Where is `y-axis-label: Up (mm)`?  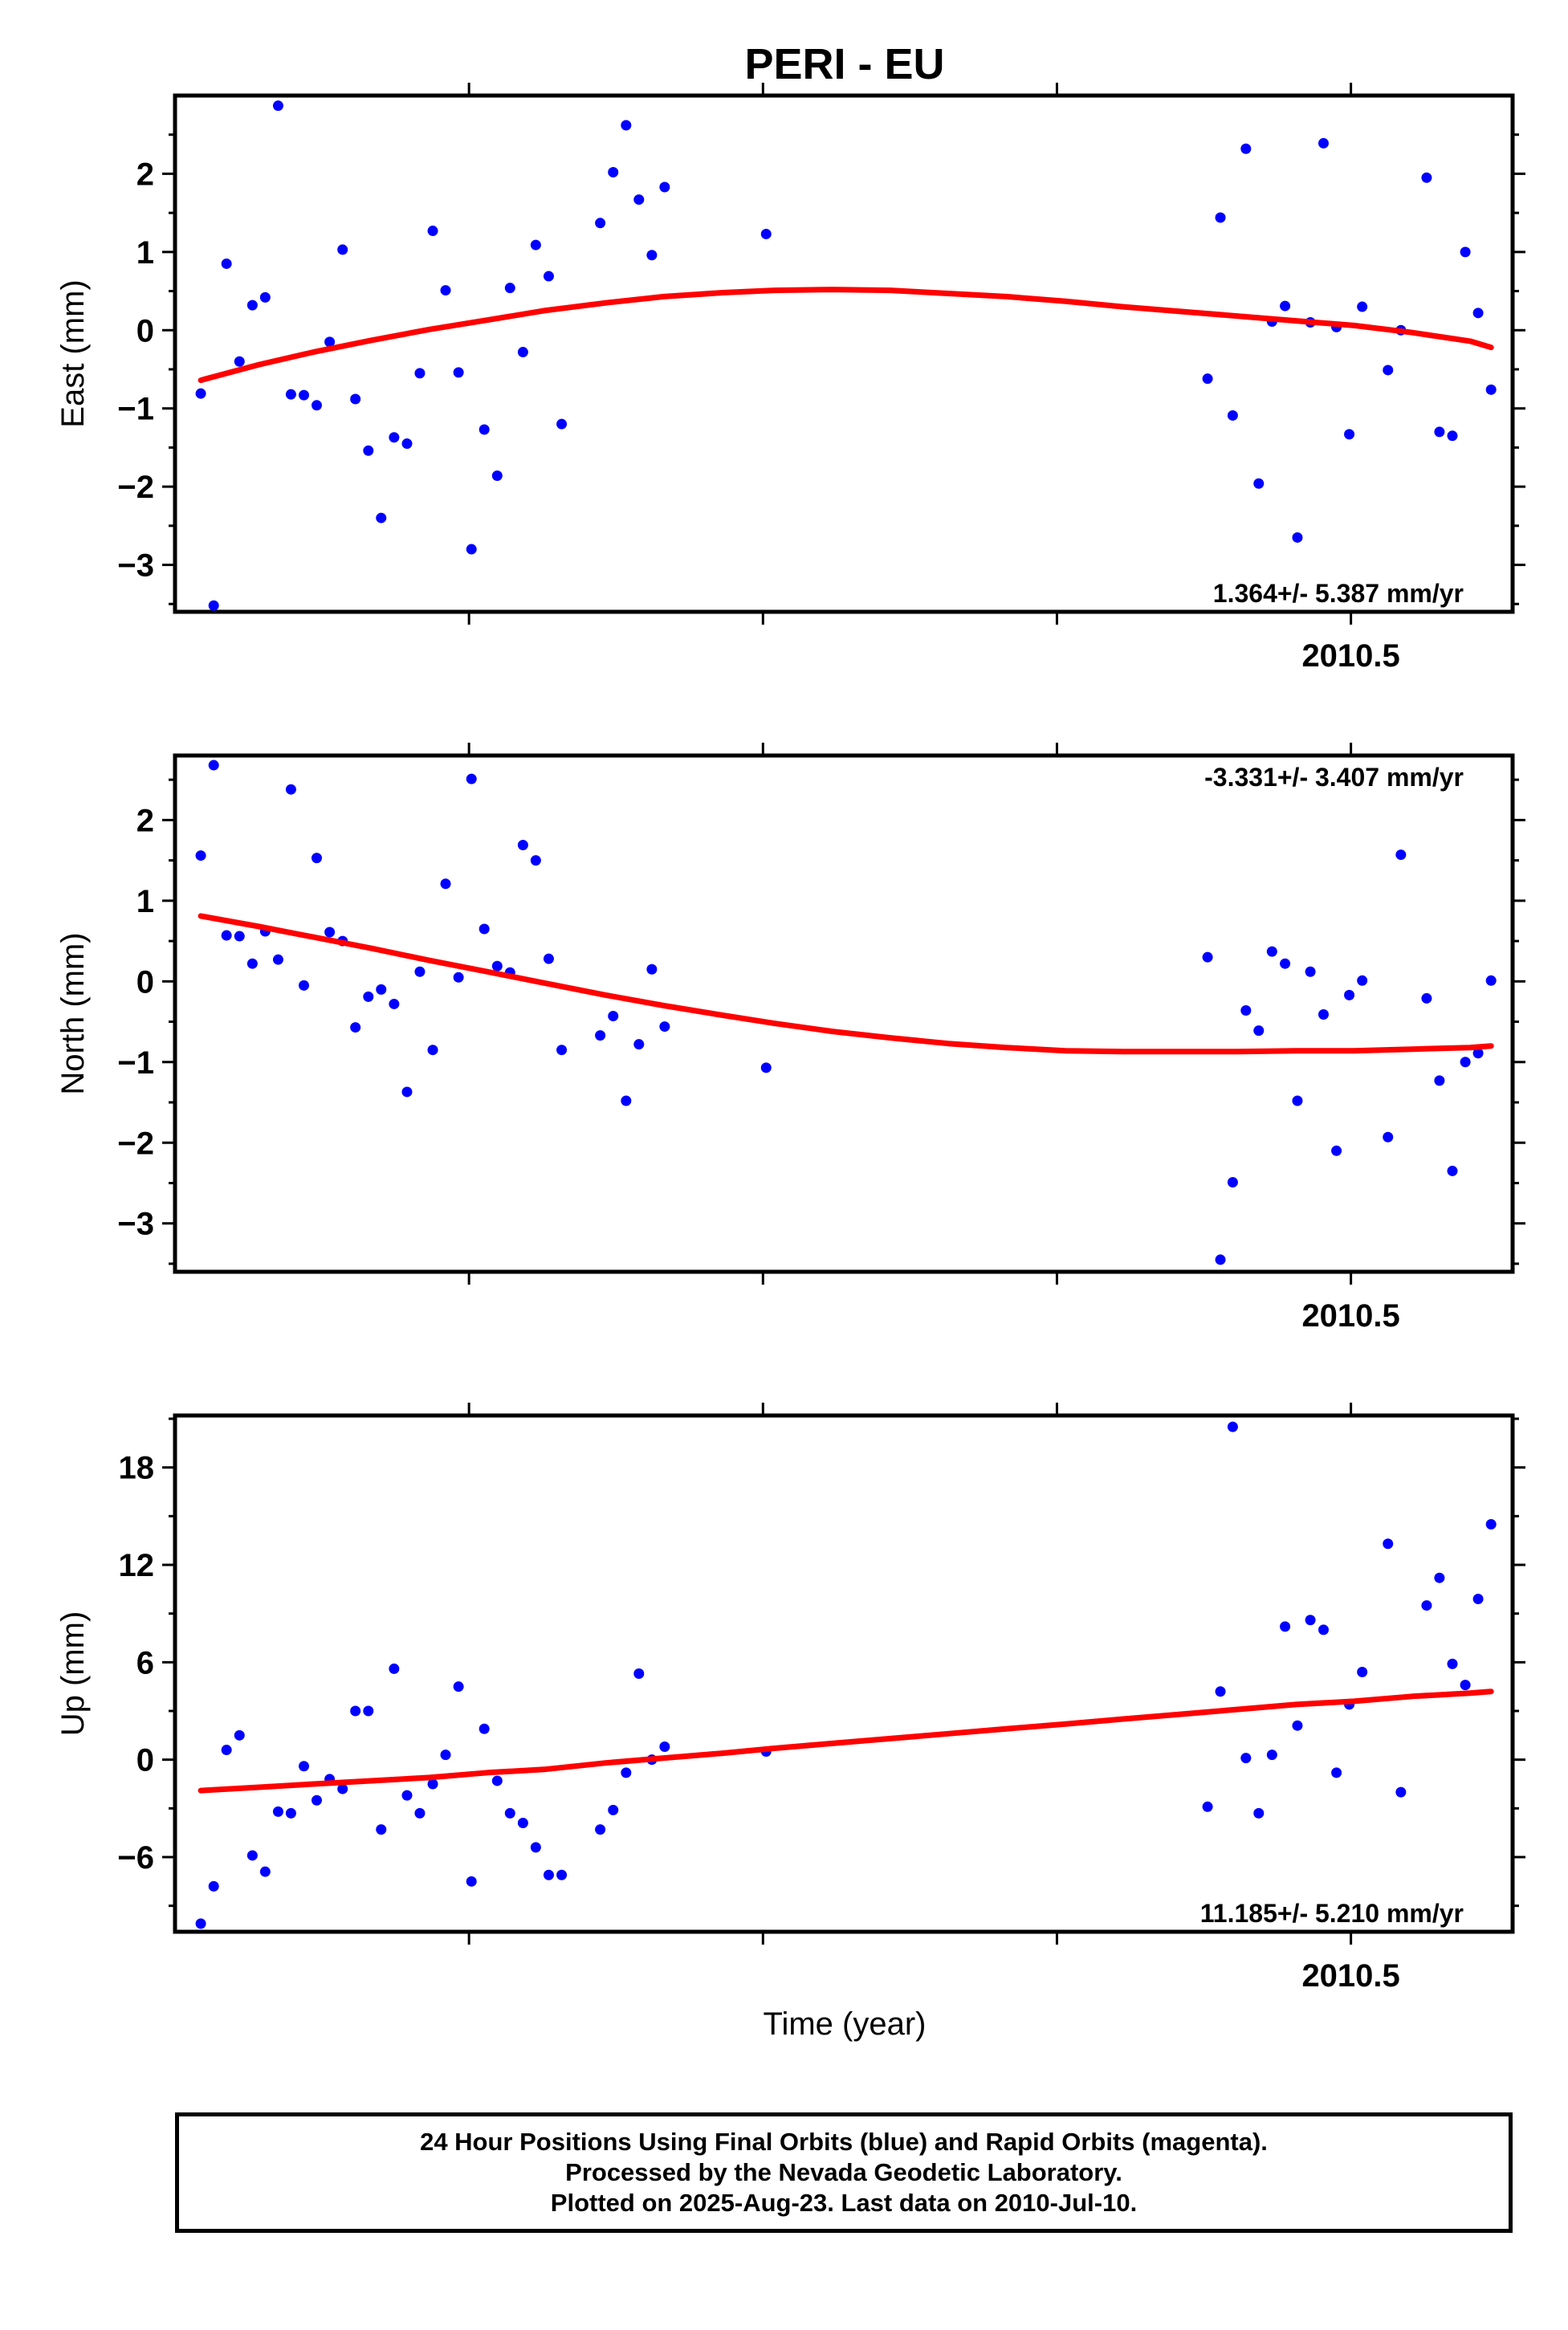
y-axis-label: Up (mm) is located at coordinates (73, 1674).